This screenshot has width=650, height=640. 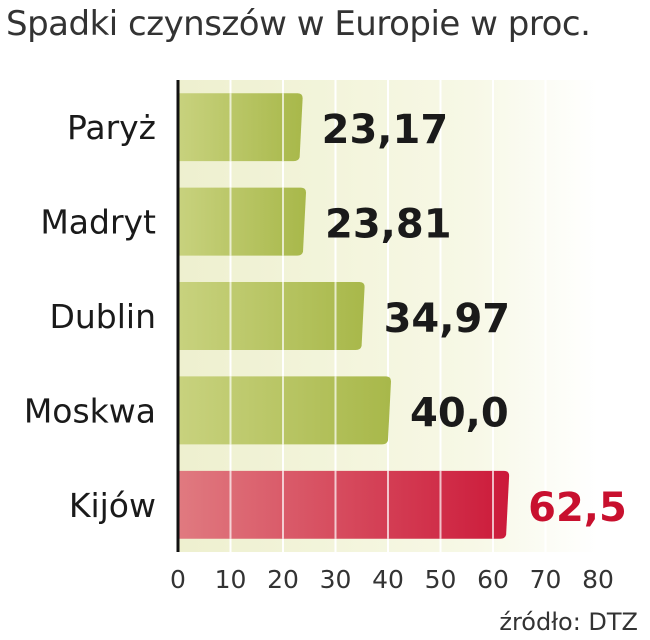 What do you see at coordinates (546, 579) in the screenshot?
I see `x-tick-label: 70` at bounding box center [546, 579].